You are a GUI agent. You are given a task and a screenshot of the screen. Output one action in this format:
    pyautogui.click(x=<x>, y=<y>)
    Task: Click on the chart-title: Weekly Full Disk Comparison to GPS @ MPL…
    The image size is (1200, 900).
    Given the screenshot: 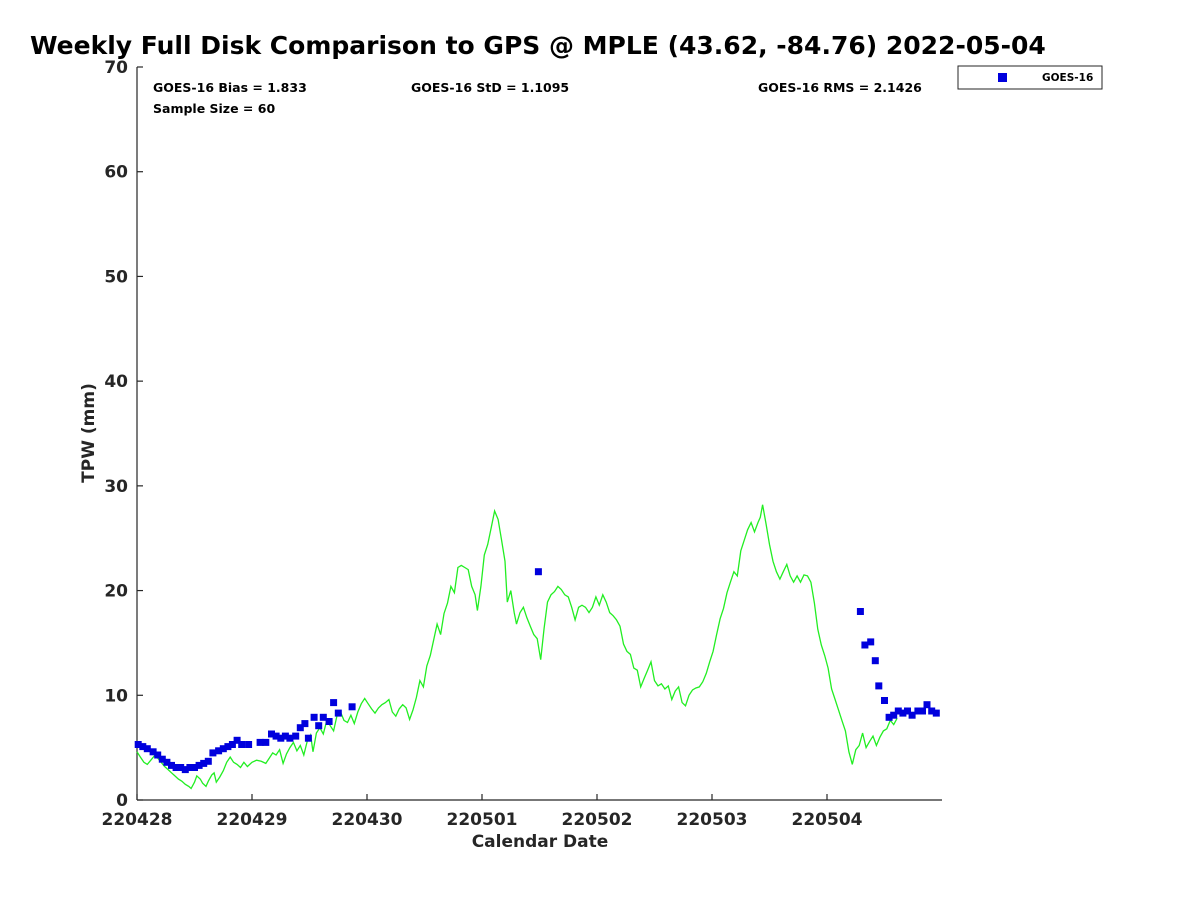 What is the action you would take?
    pyautogui.click(x=538, y=45)
    